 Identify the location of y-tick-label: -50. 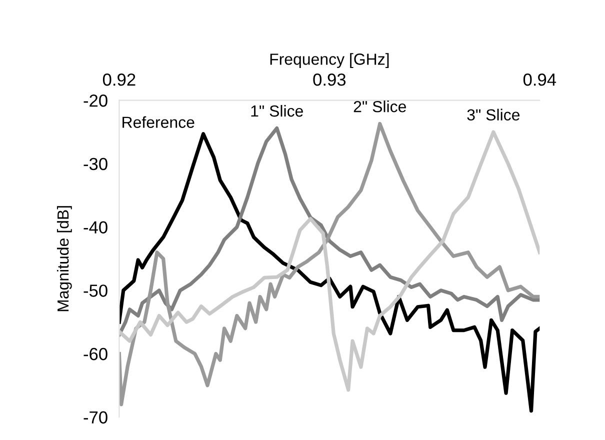
(96, 290).